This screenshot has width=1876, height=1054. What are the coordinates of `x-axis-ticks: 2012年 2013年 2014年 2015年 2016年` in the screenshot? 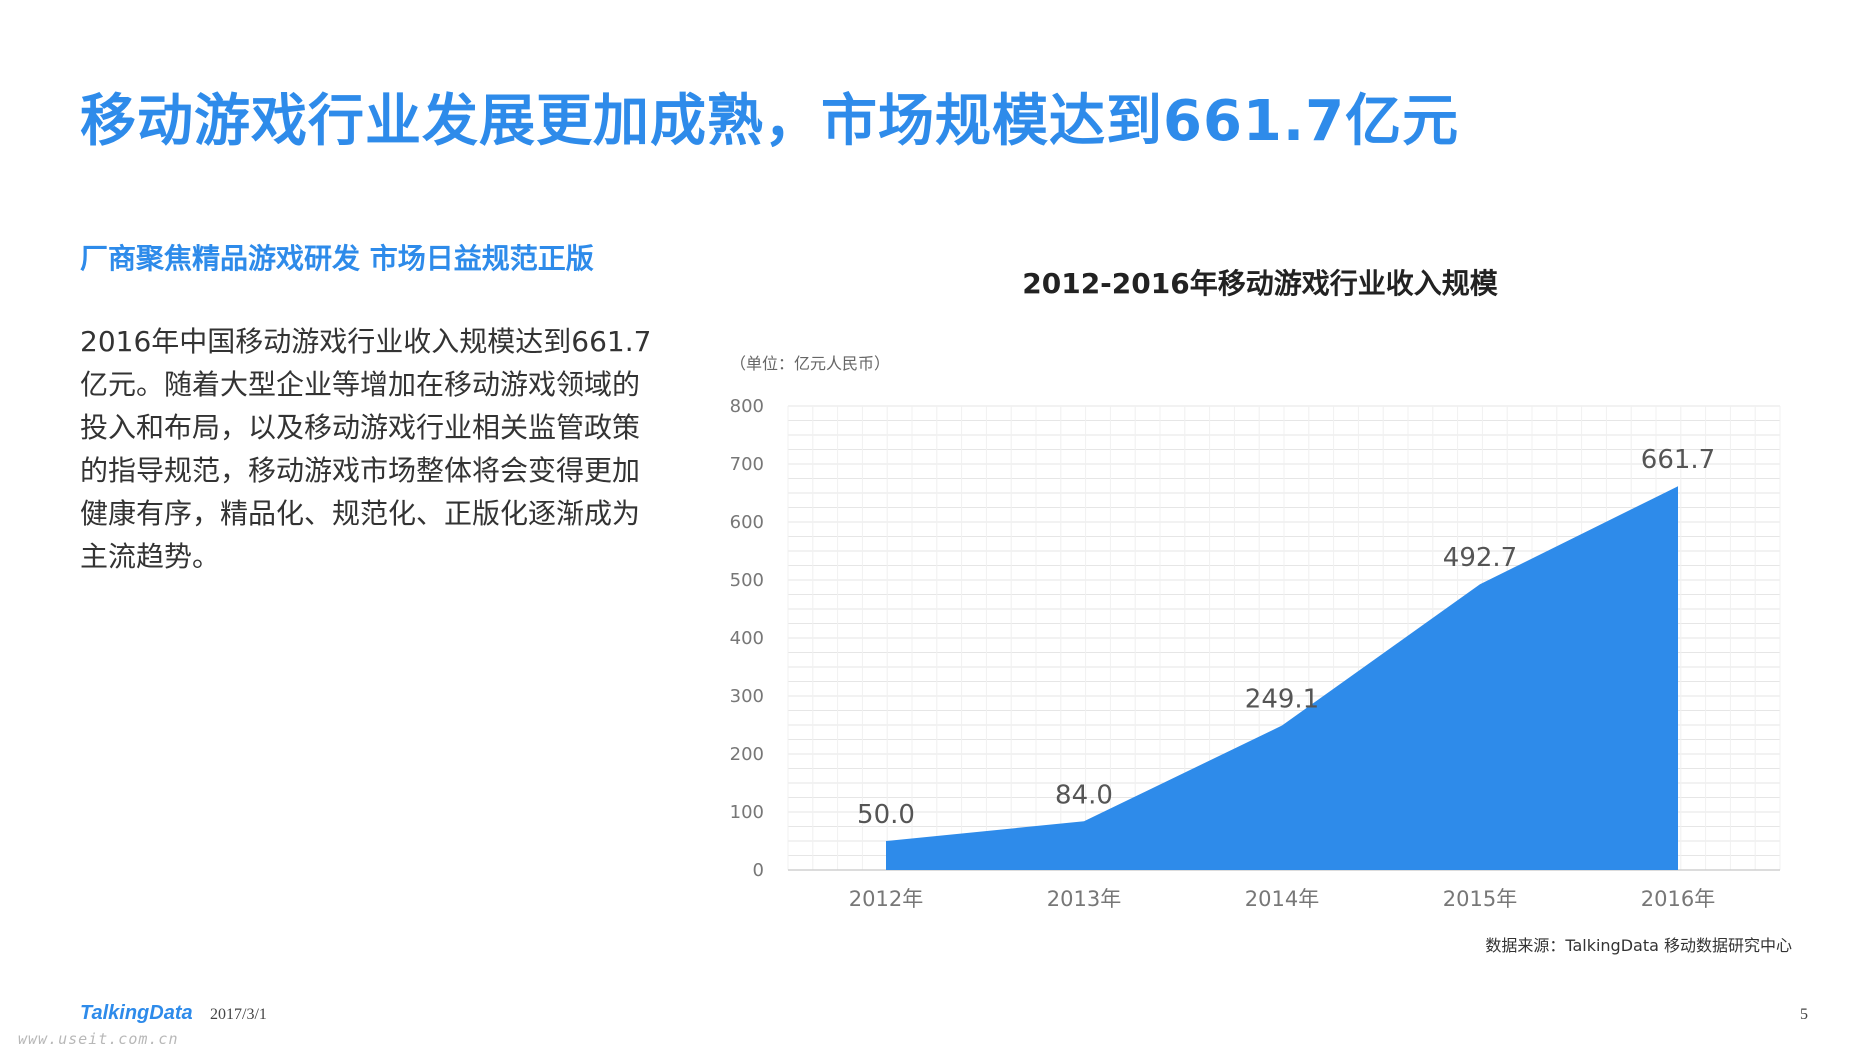 It's located at (1282, 899).